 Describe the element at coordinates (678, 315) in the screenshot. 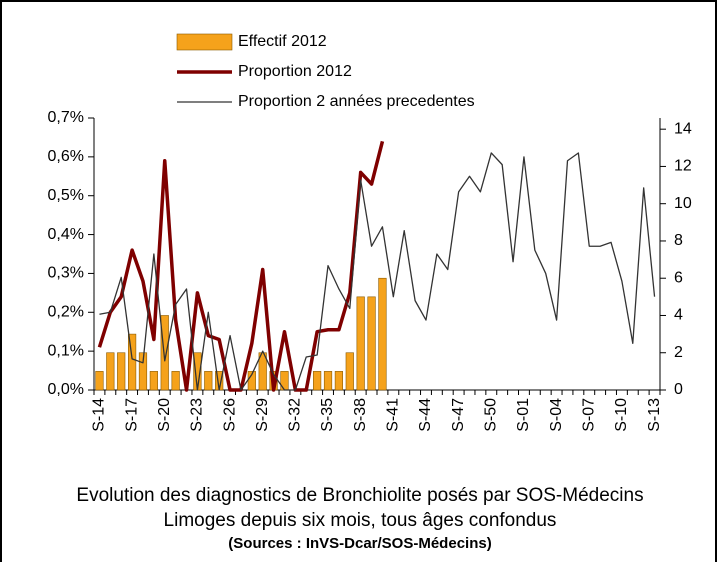

I see `y2-tick-label: 4` at that location.